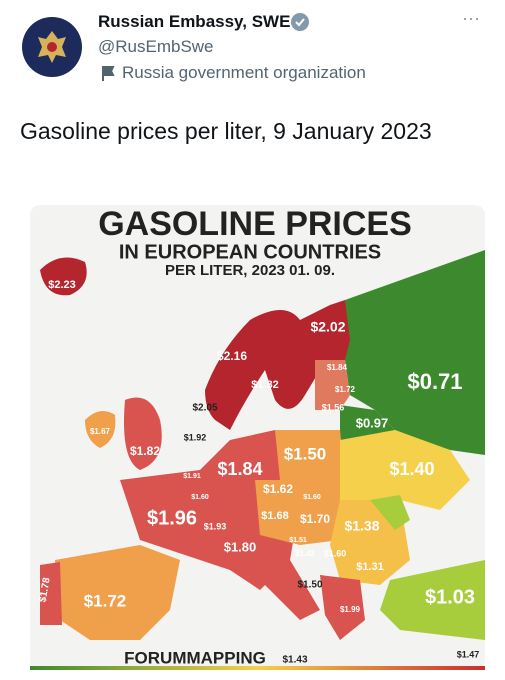 The height and width of the screenshot is (680, 505). Describe the element at coordinates (195, 657) in the screenshot. I see `map-source: FORUMMAPPING` at that location.